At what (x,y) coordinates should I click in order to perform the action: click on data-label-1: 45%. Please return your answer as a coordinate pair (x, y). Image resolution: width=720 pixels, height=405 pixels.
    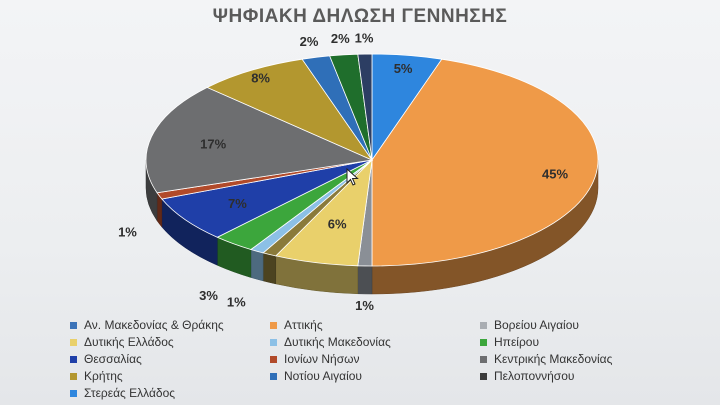
    Looking at the image, I should click on (555, 174).